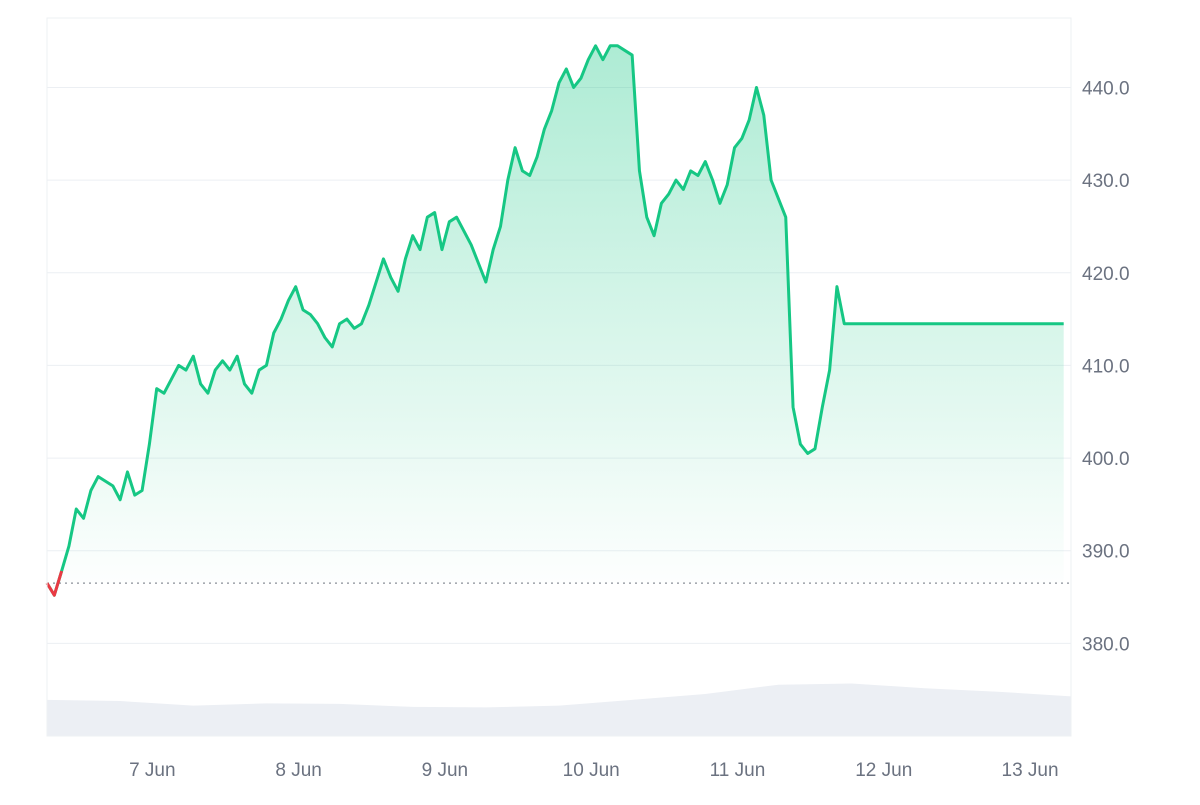  Describe the element at coordinates (1030, 770) in the screenshot. I see `x-tick-label: 13 Jun` at that location.